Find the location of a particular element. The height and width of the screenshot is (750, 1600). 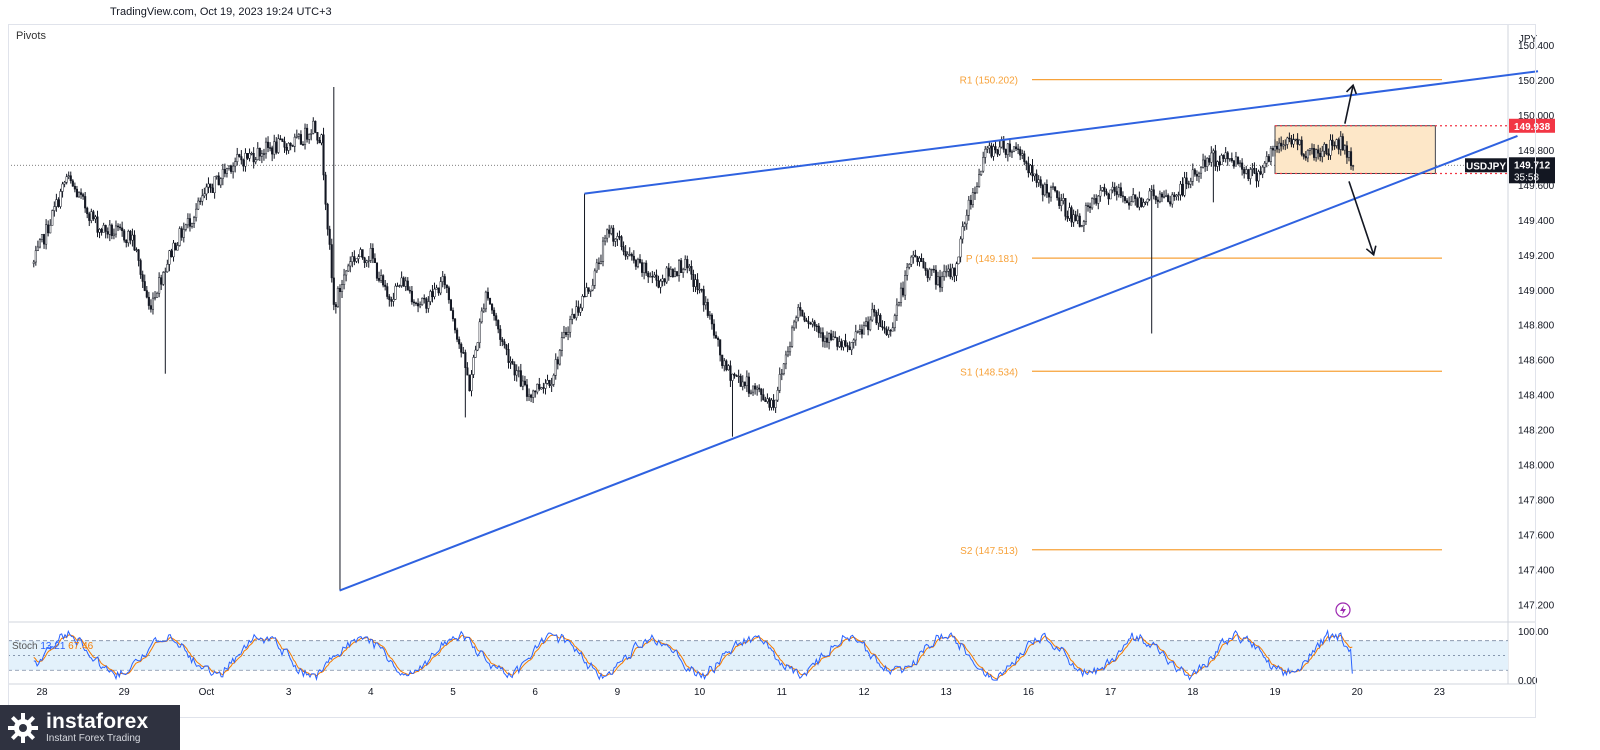

stoch-legend: Stoch 13.21 67.46 is located at coordinates (52, 646).